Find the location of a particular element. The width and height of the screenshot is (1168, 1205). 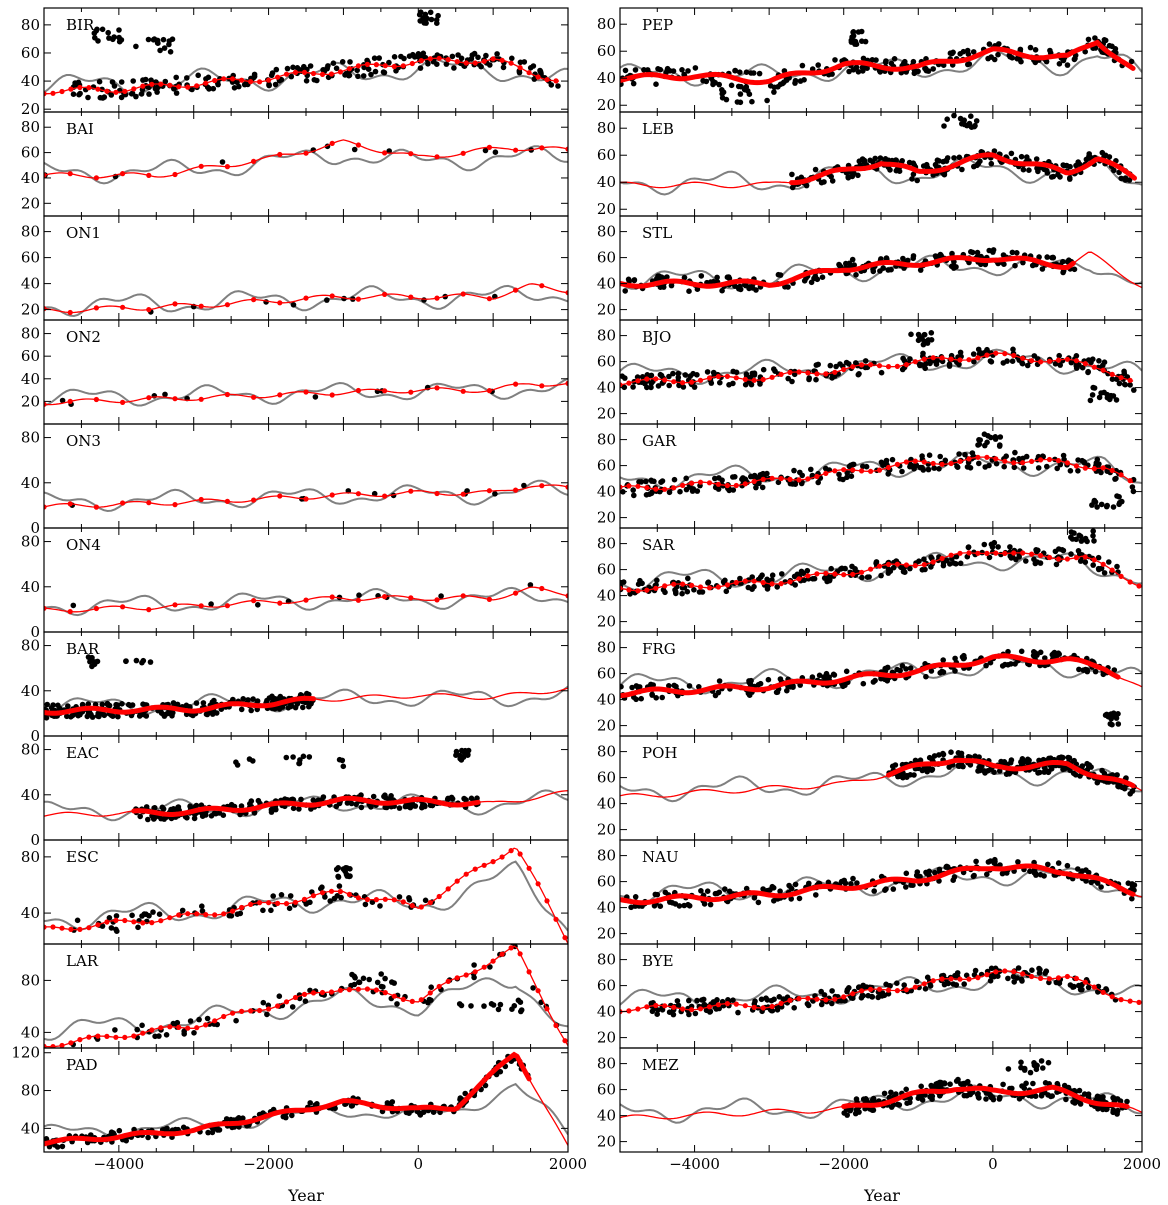

panel-frg: 20 40 60 80 FRG is located at coordinates (870, 684).